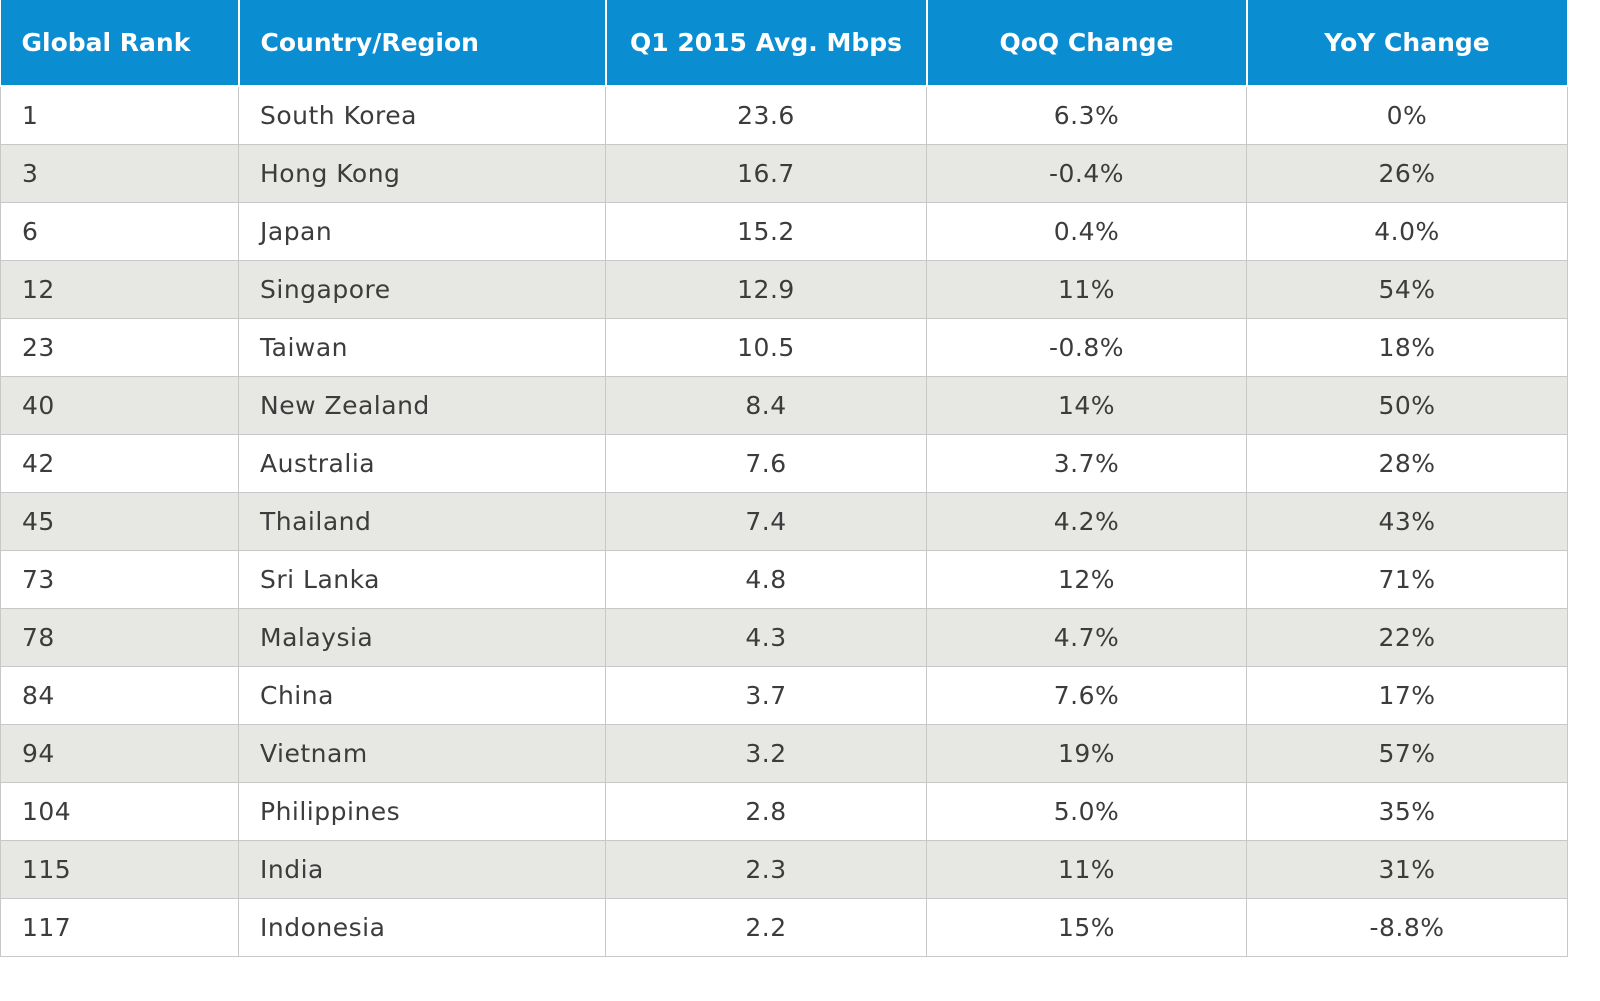 The width and height of the screenshot is (1600, 1001). I want to click on yoy-cell: 35%, so click(1407, 811).